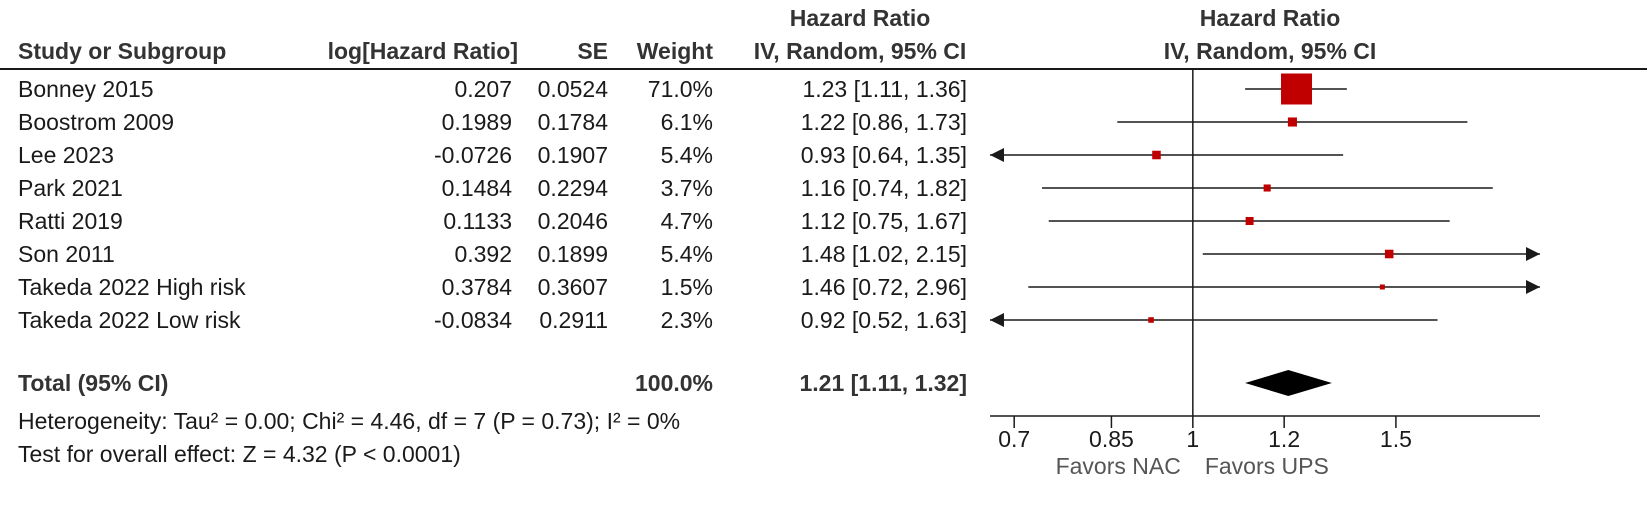 The height and width of the screenshot is (517, 1647). I want to click on weight-value: 6.1%, so click(686, 122).